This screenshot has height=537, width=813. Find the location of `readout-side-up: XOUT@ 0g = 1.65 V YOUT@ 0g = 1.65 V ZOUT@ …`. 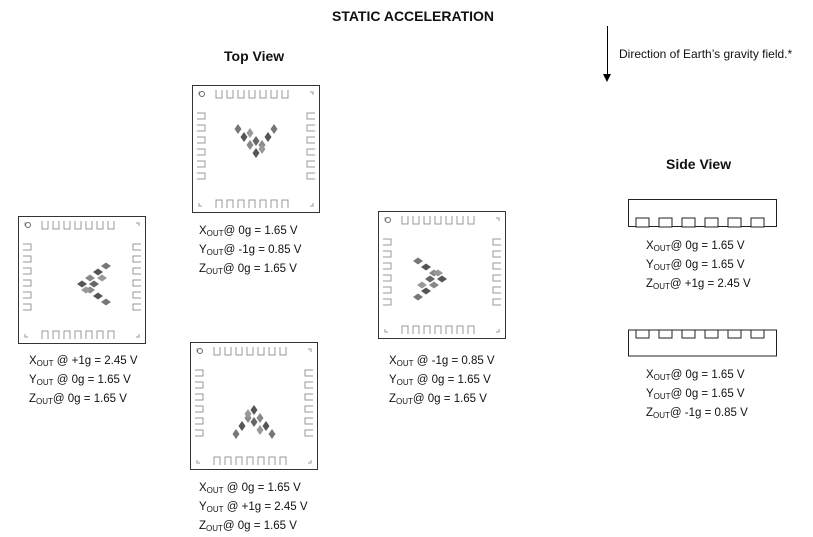

readout-side-up: XOUT@ 0g = 1.65 V YOUT@ 0g = 1.65 V ZOUT@ … is located at coordinates (698, 266).